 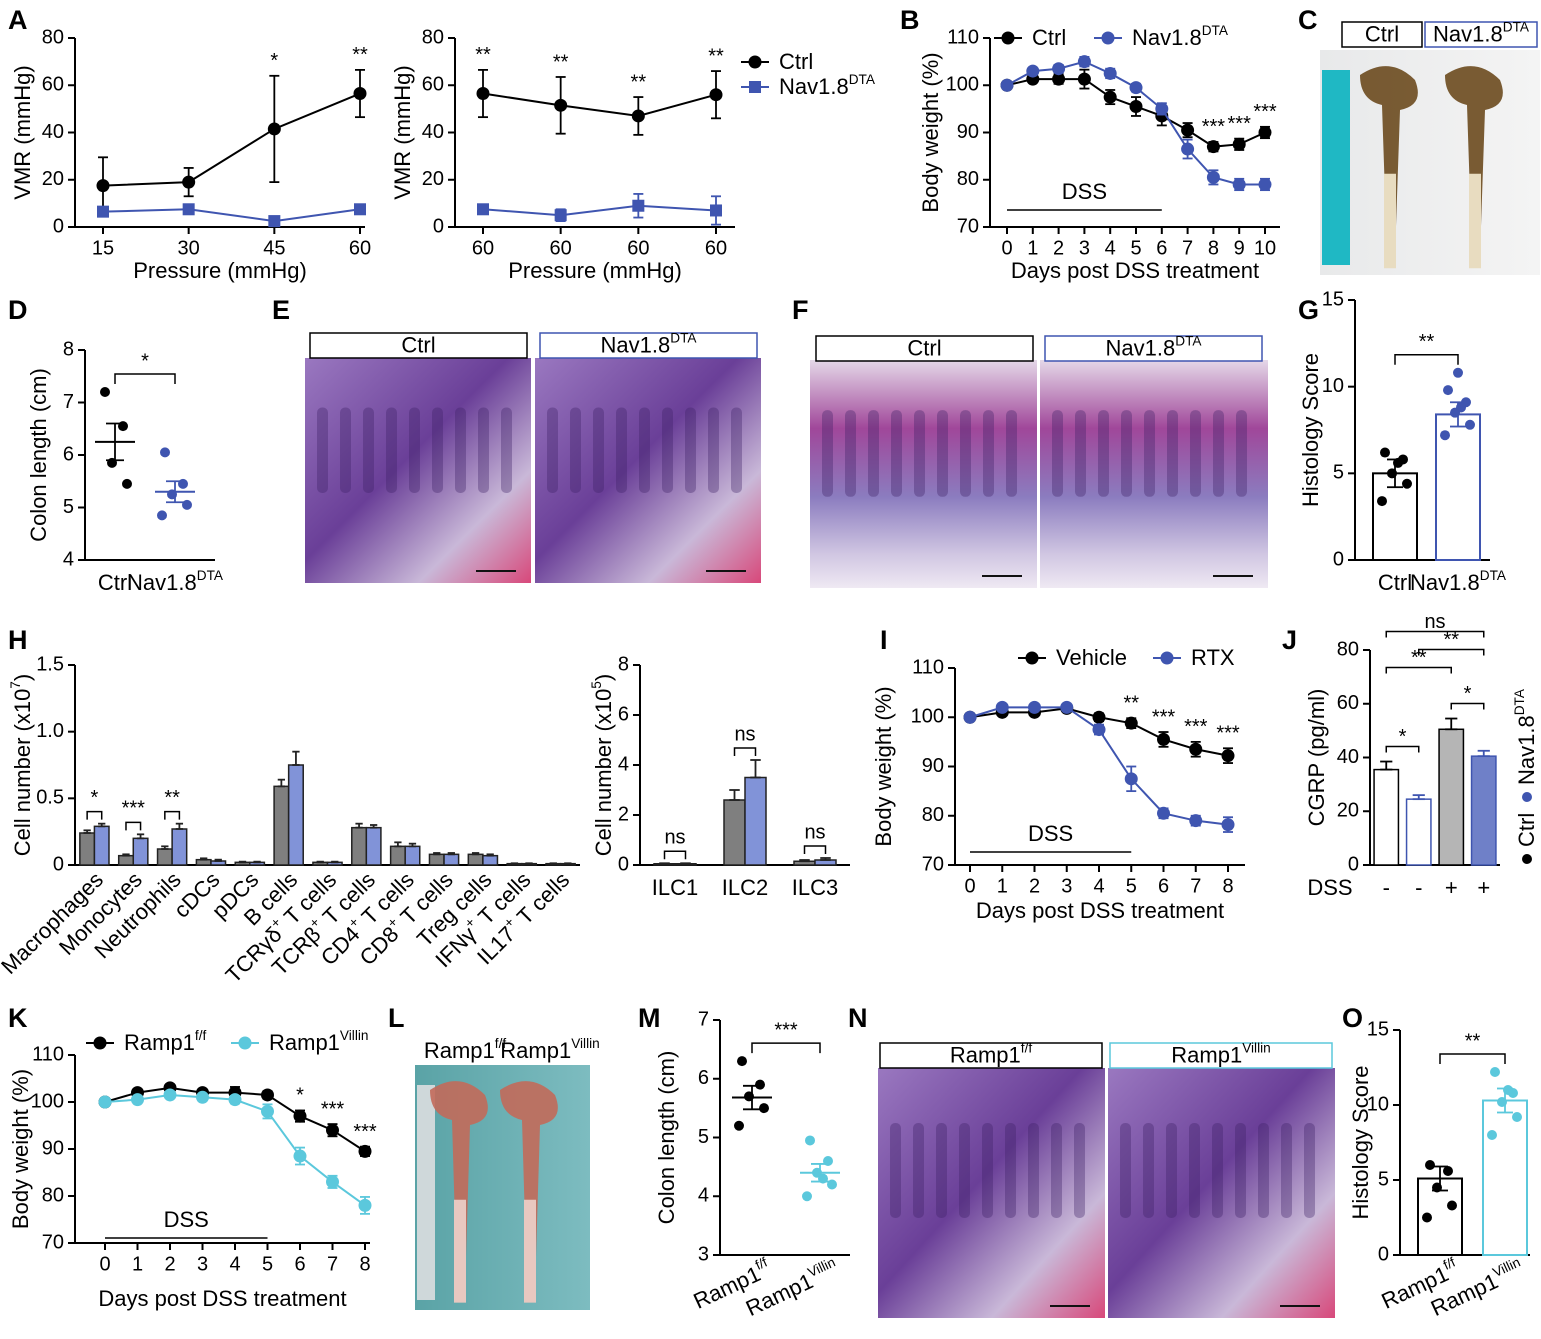 I want to click on x-tick-label: 6, so click(x=1163, y=886).